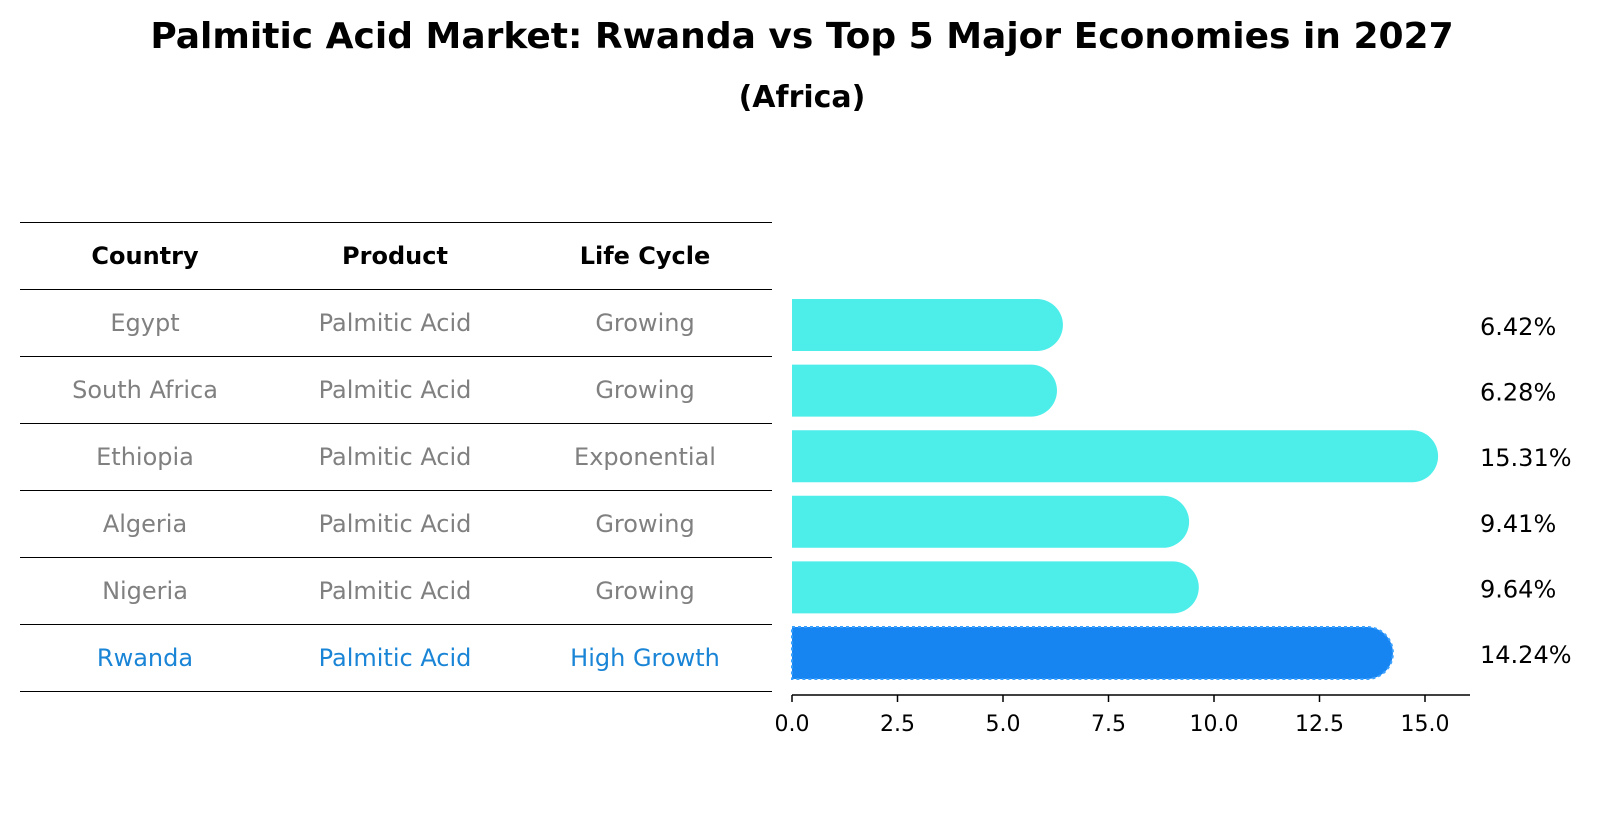 The height and width of the screenshot is (823, 1604). Describe the element at coordinates (645, 256) in the screenshot. I see `column-header-life-cycle: Life Cycle` at that location.